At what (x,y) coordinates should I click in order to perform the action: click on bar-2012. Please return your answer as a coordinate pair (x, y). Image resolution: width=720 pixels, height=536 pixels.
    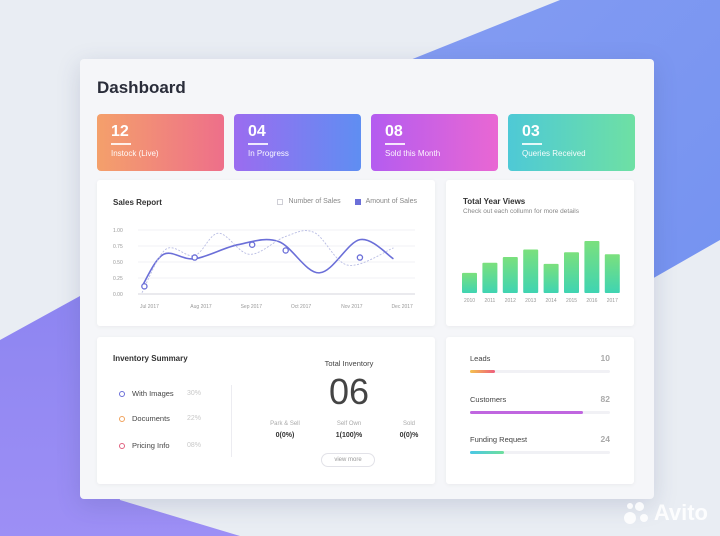
    Looking at the image, I should click on (510, 274).